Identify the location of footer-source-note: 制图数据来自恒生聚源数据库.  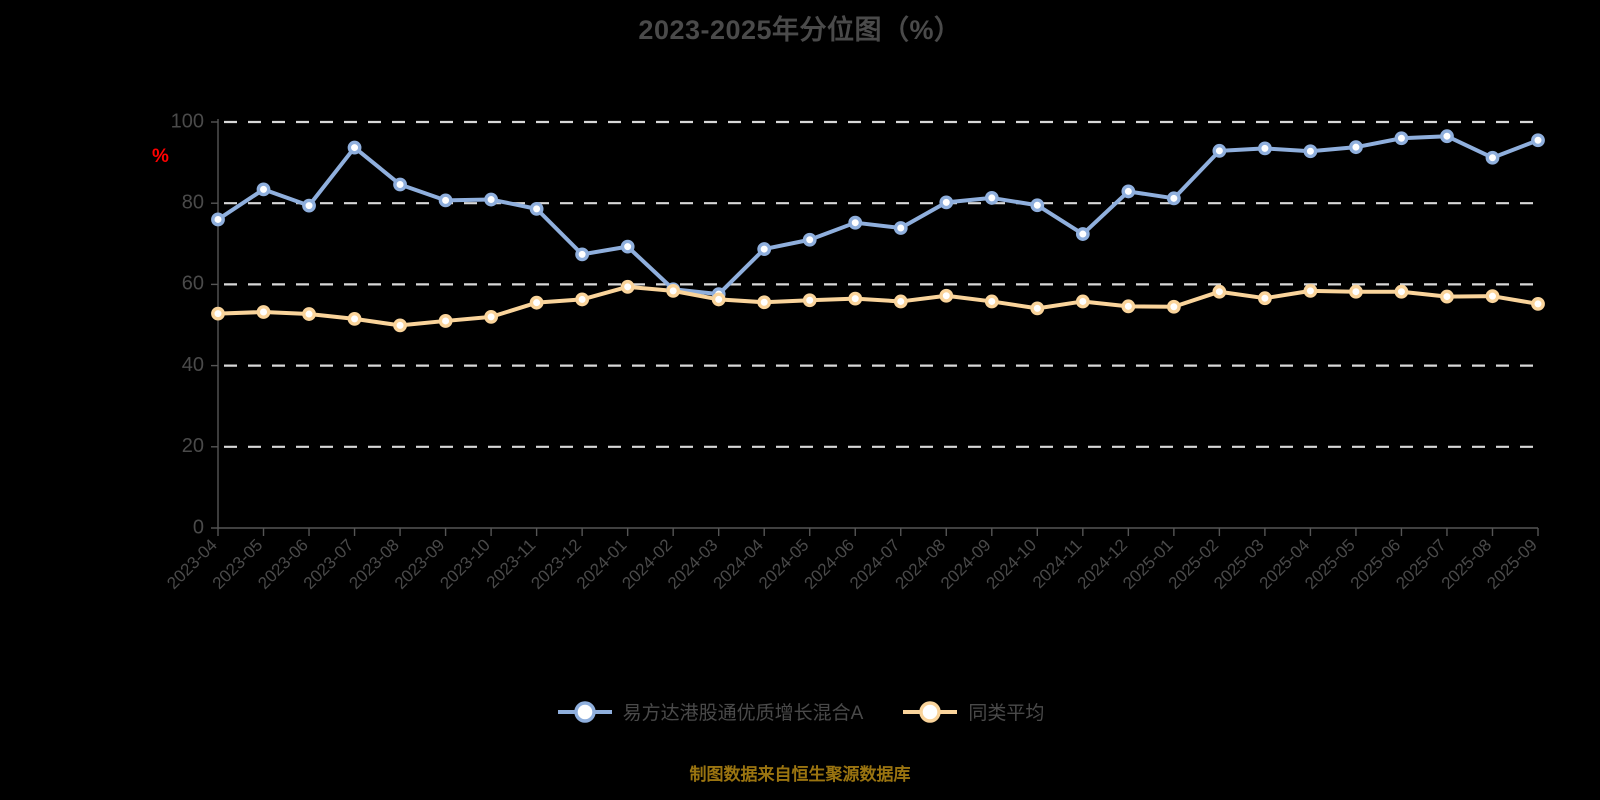
(800, 774).